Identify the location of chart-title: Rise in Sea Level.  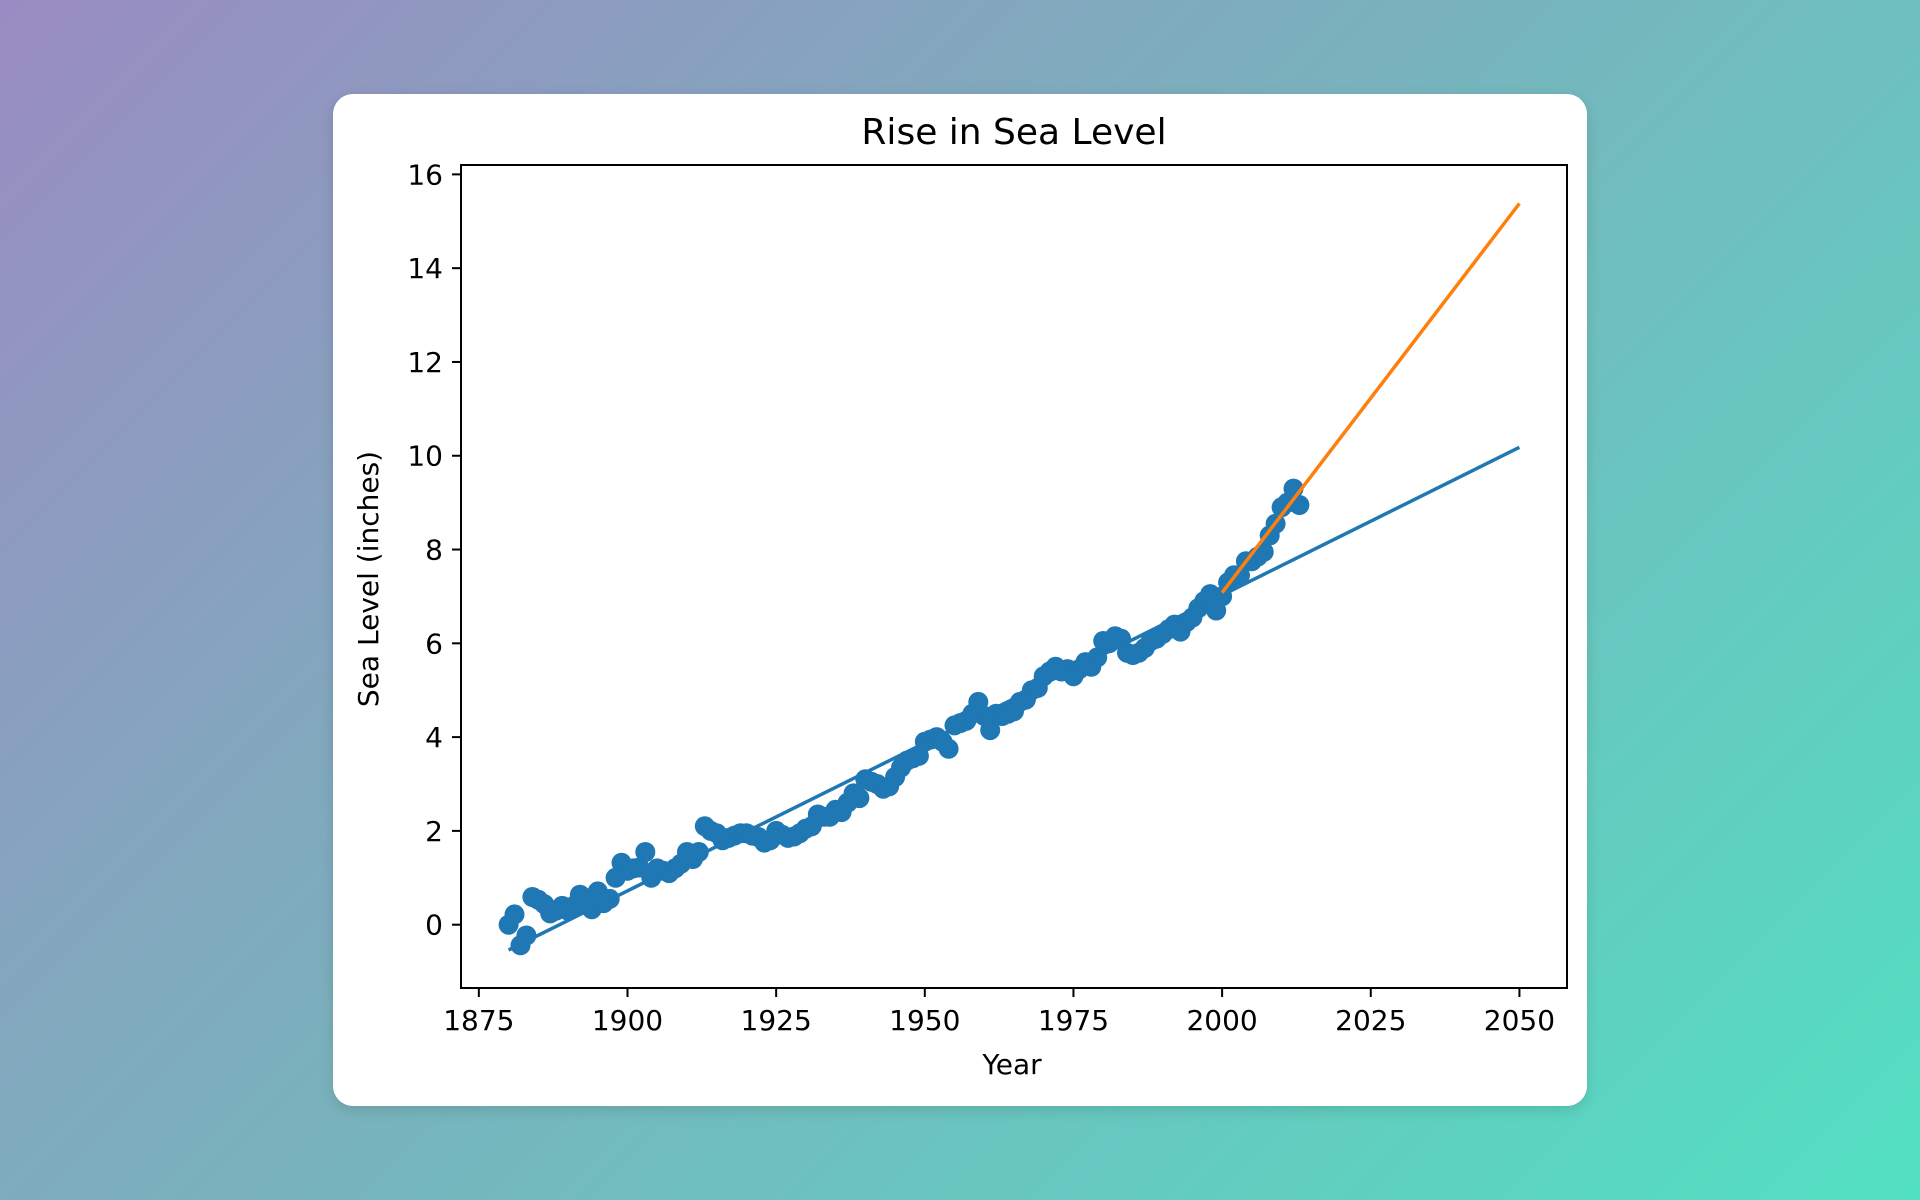
(1013, 132).